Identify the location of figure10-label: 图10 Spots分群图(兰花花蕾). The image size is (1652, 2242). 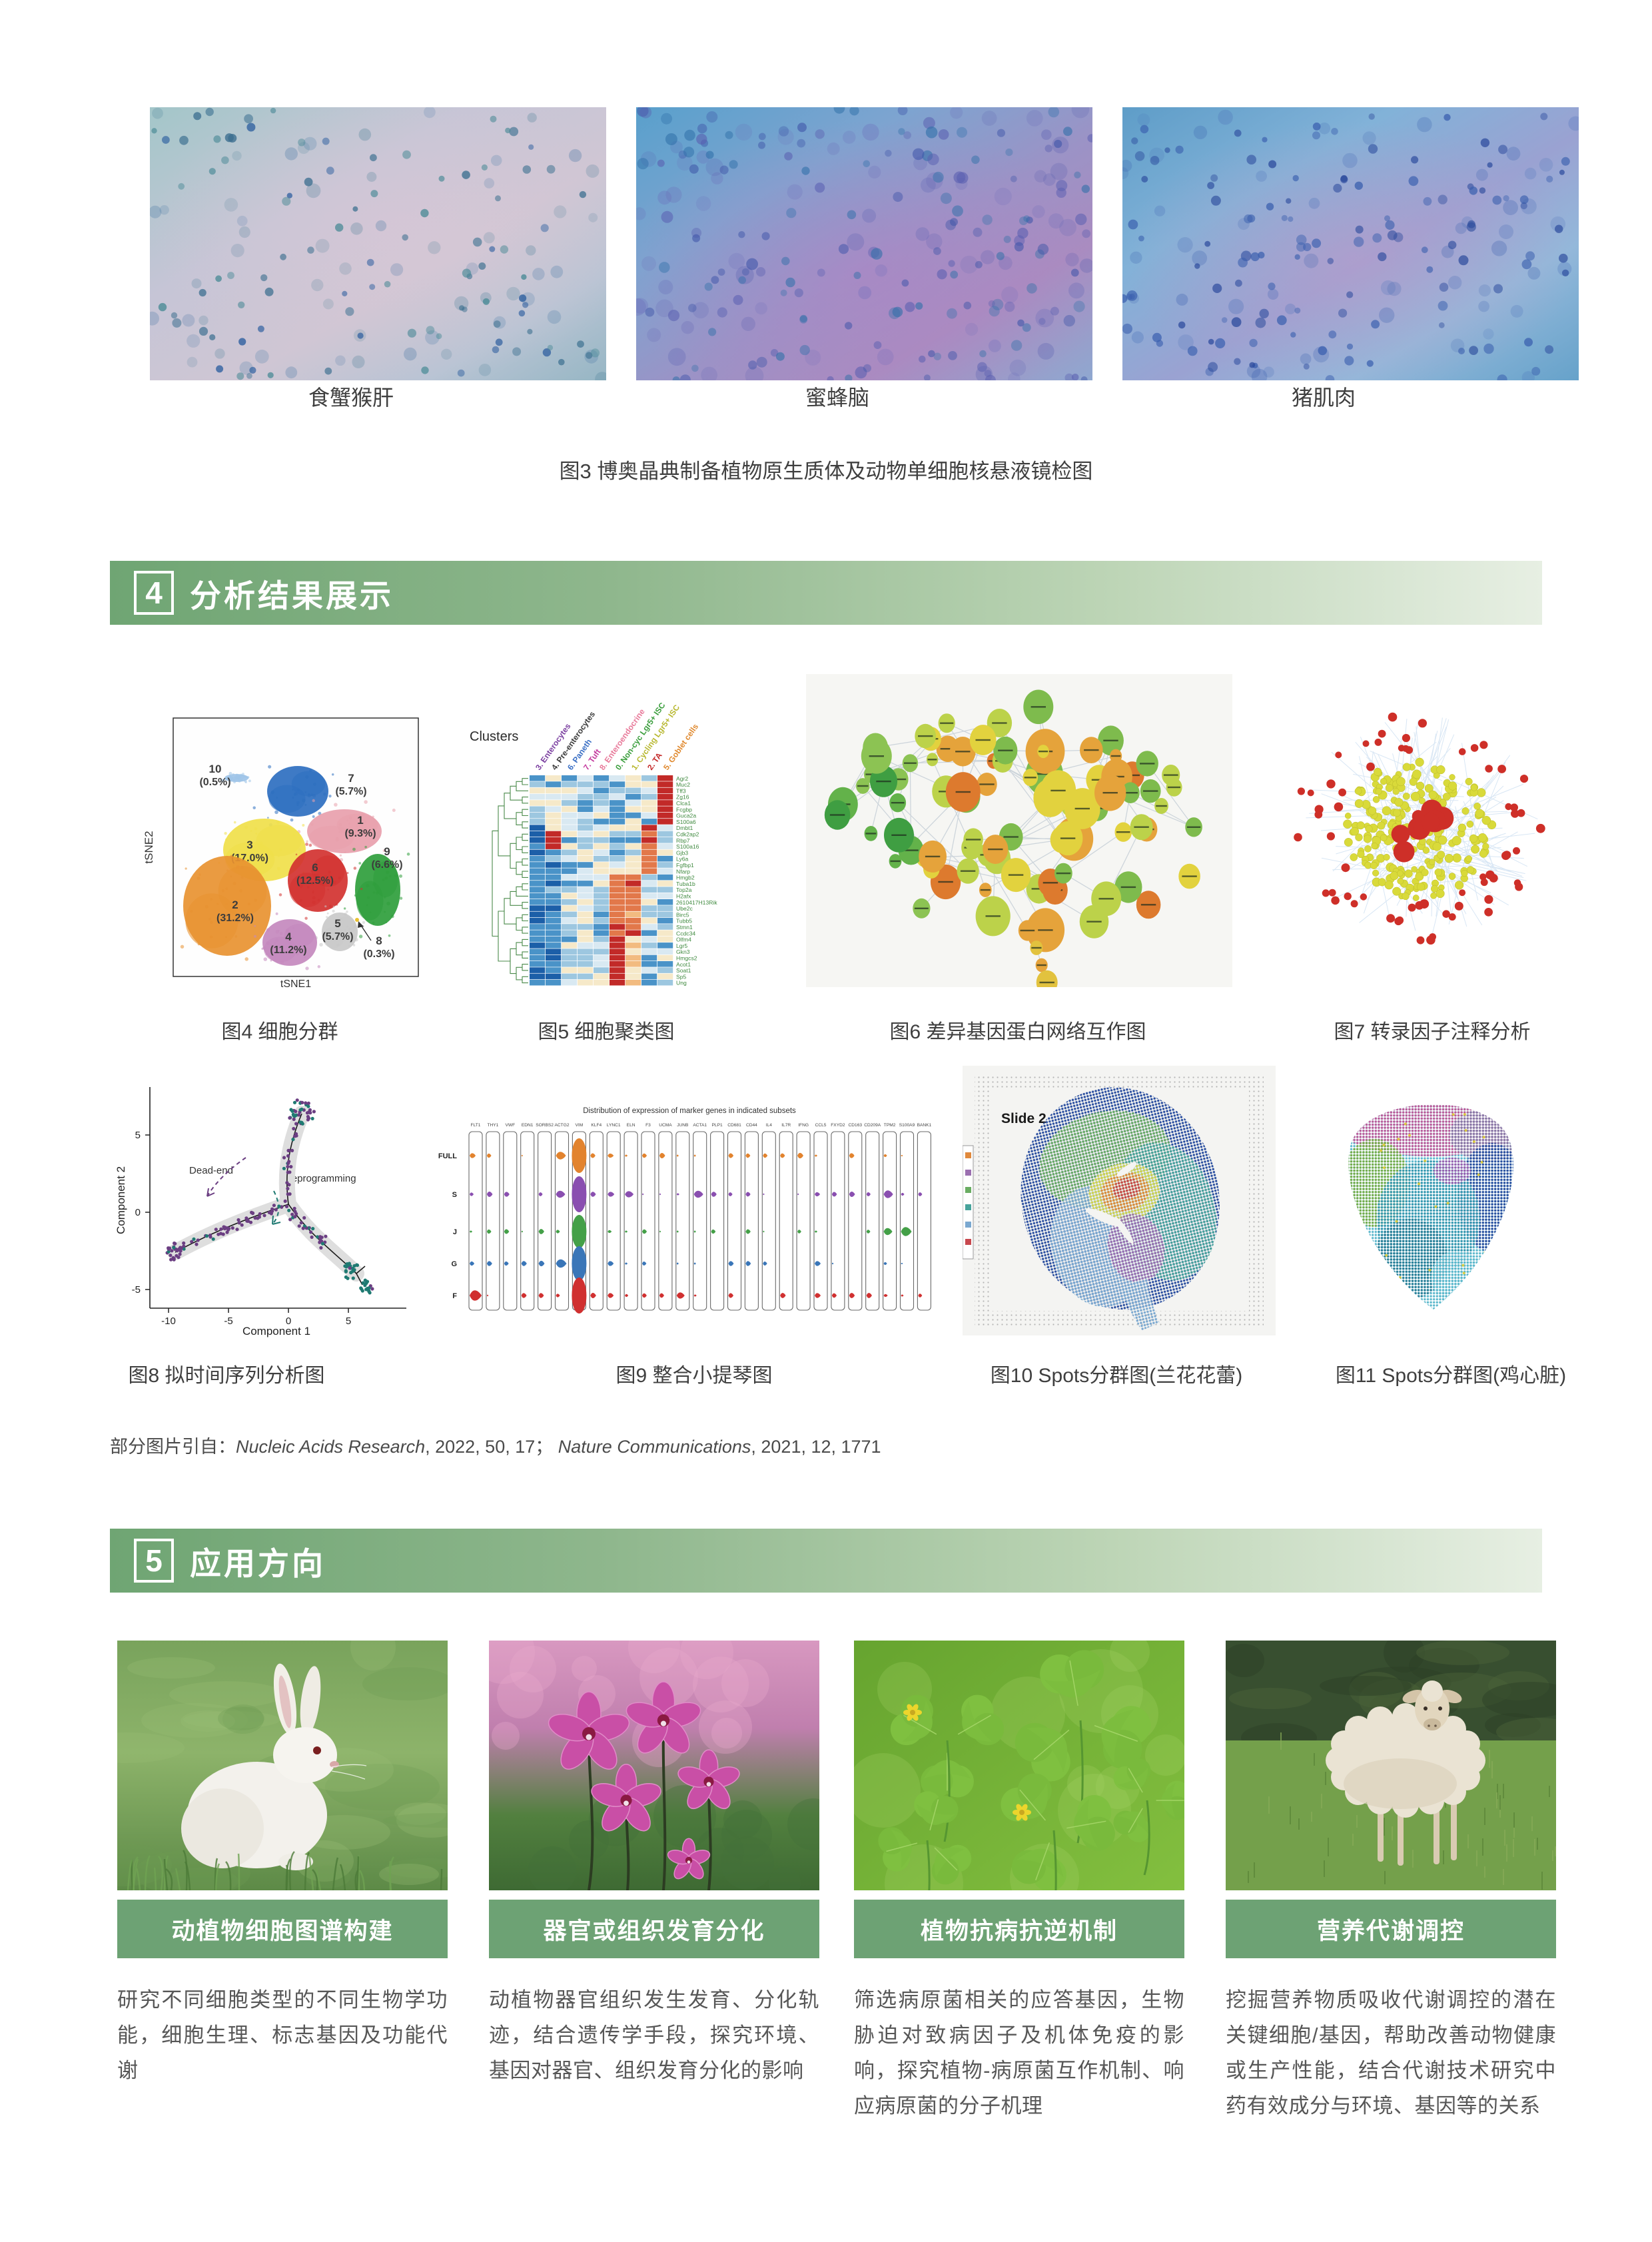
(1116, 1376).